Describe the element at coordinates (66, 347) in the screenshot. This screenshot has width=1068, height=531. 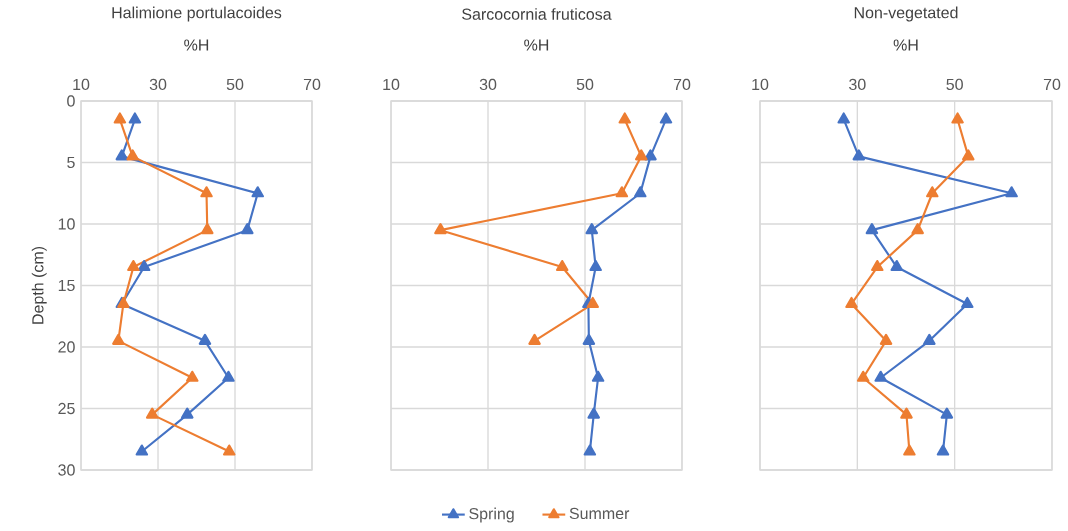
I see `y-tick-label: 20` at that location.